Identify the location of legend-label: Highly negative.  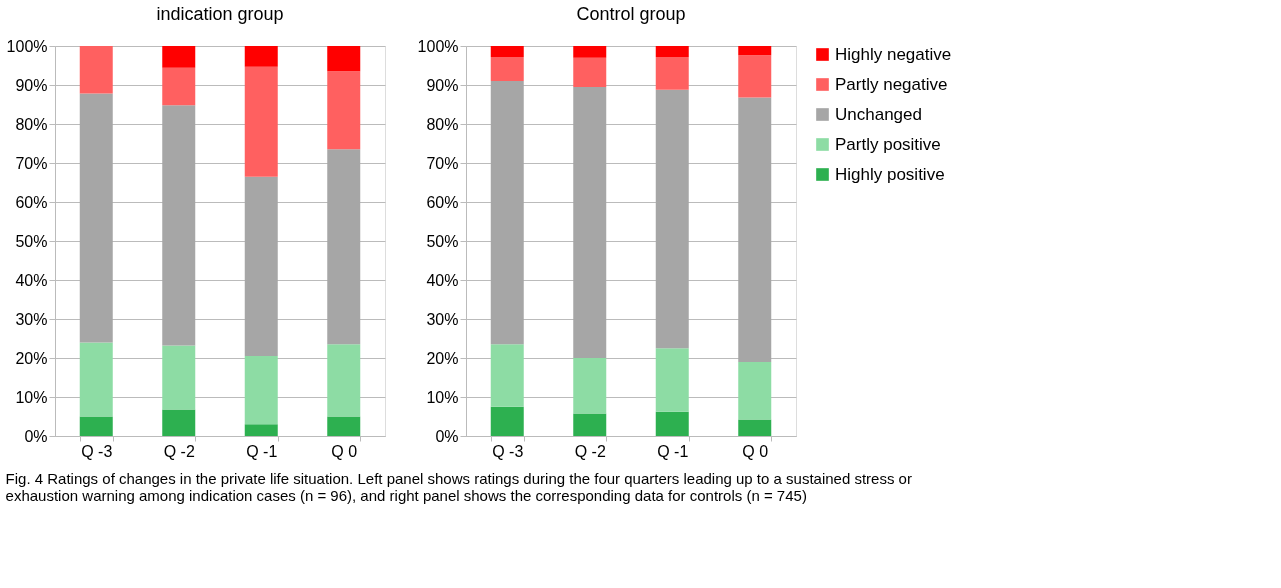
(893, 54).